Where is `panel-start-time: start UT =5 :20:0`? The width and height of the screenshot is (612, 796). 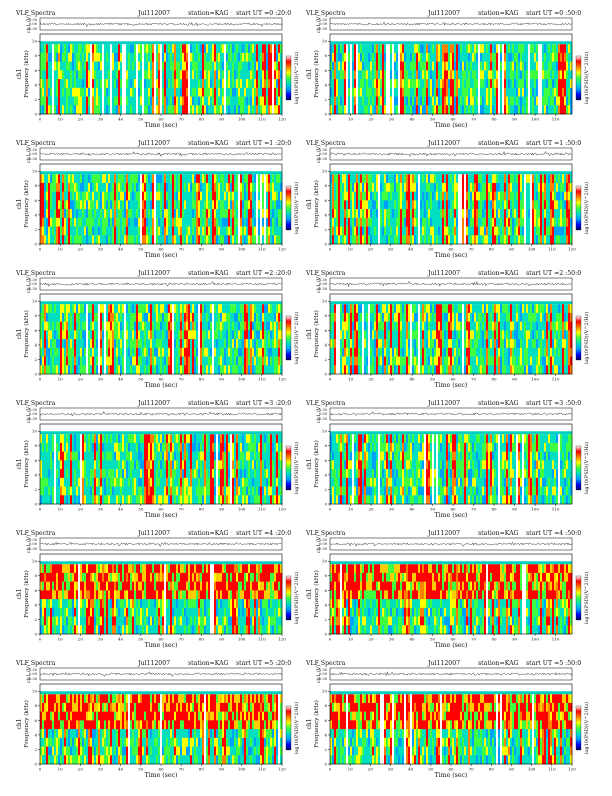 panel-start-time: start UT =5 :20:0 is located at coordinates (263, 663).